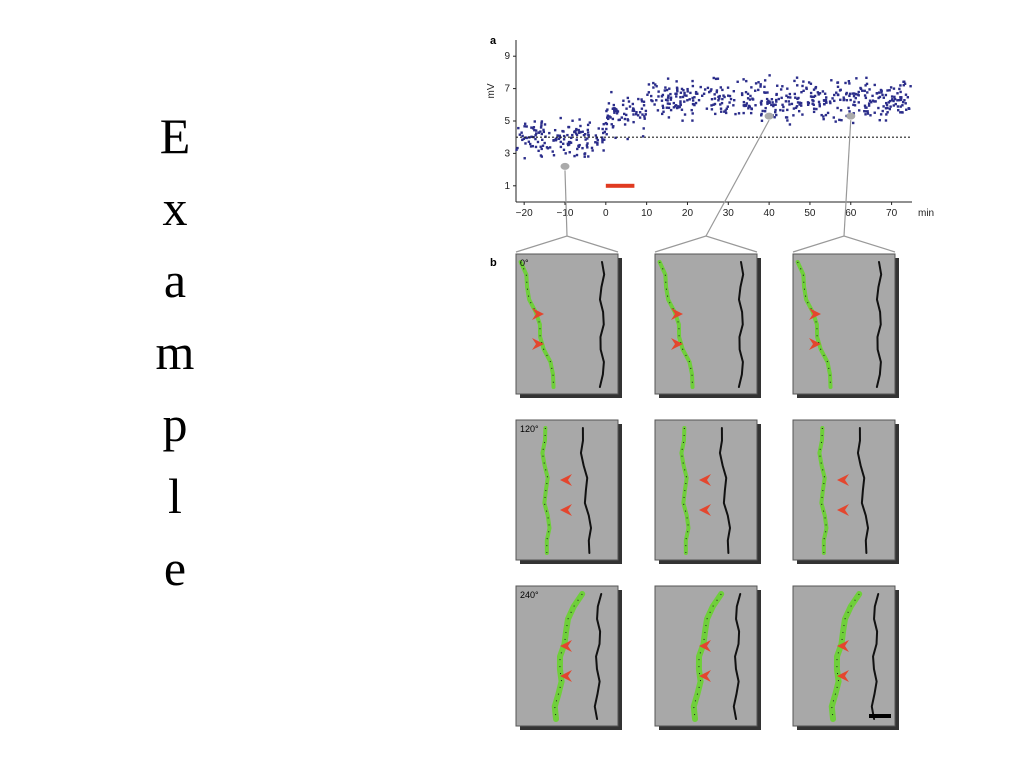  Describe the element at coordinates (507, 153) in the screenshot. I see `y-tick-label: 3` at that location.